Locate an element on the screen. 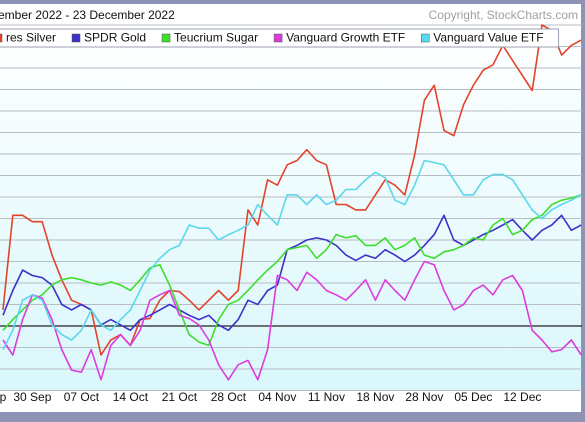  x-tick-label: 12 Dec is located at coordinates (522, 397).